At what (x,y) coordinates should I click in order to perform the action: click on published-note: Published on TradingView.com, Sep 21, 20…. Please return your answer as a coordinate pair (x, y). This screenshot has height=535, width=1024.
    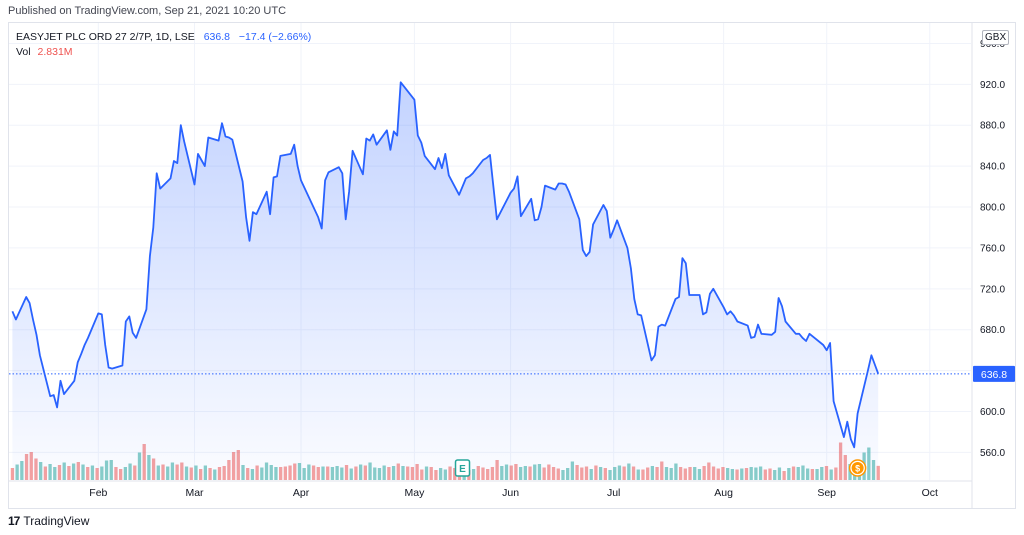
    Looking at the image, I should click on (147, 11).